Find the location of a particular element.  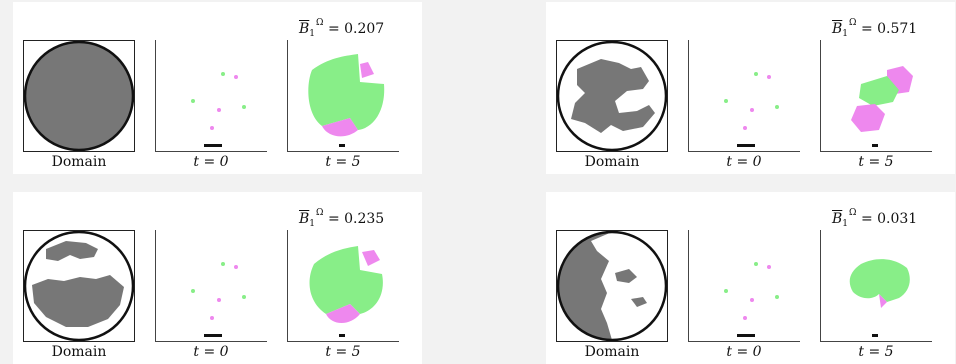

metric-label: B1Ω = 0.235 is located at coordinates (342, 218).